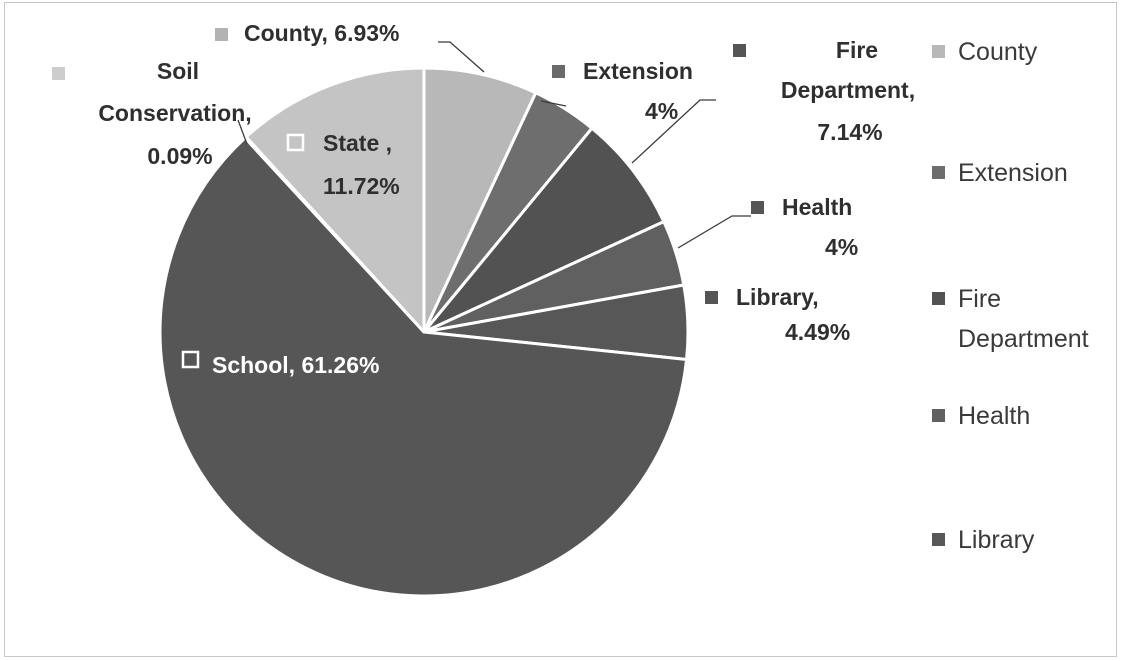 The width and height of the screenshot is (1121, 661). Describe the element at coordinates (178, 71) in the screenshot. I see `data-label-soil-conservation-line-1: Soil` at that location.